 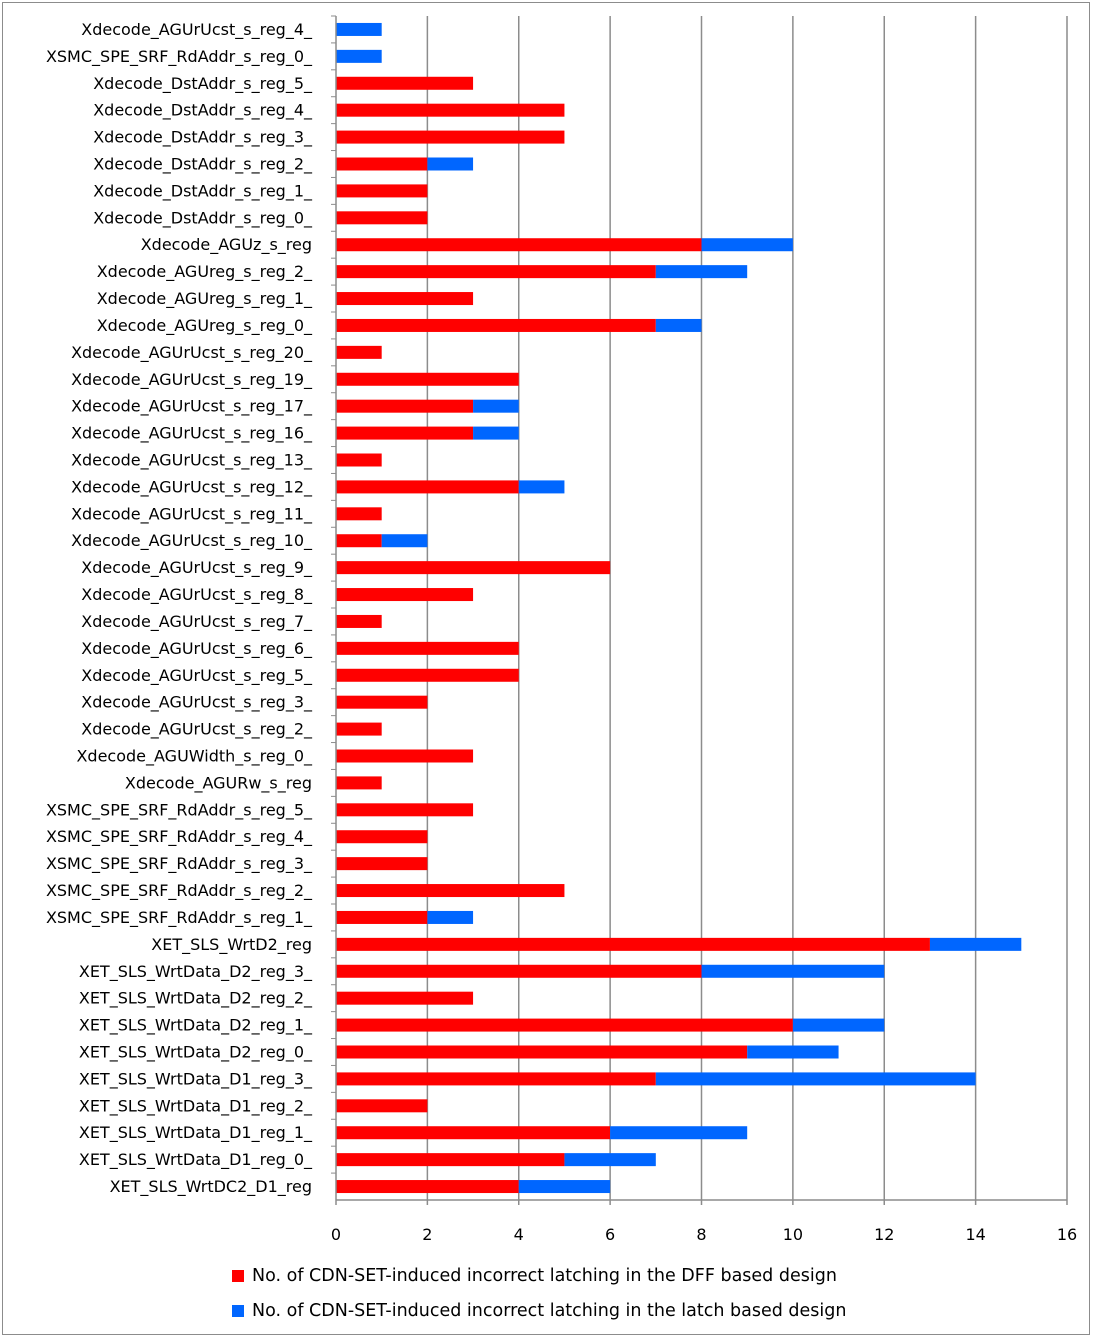 I want to click on x-tick-label: 10, so click(x=793, y=1234).